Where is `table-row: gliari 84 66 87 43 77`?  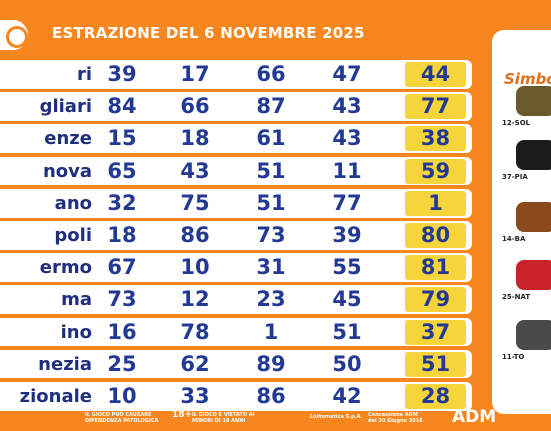 table-row: gliari 84 66 87 43 77 is located at coordinates (236, 106).